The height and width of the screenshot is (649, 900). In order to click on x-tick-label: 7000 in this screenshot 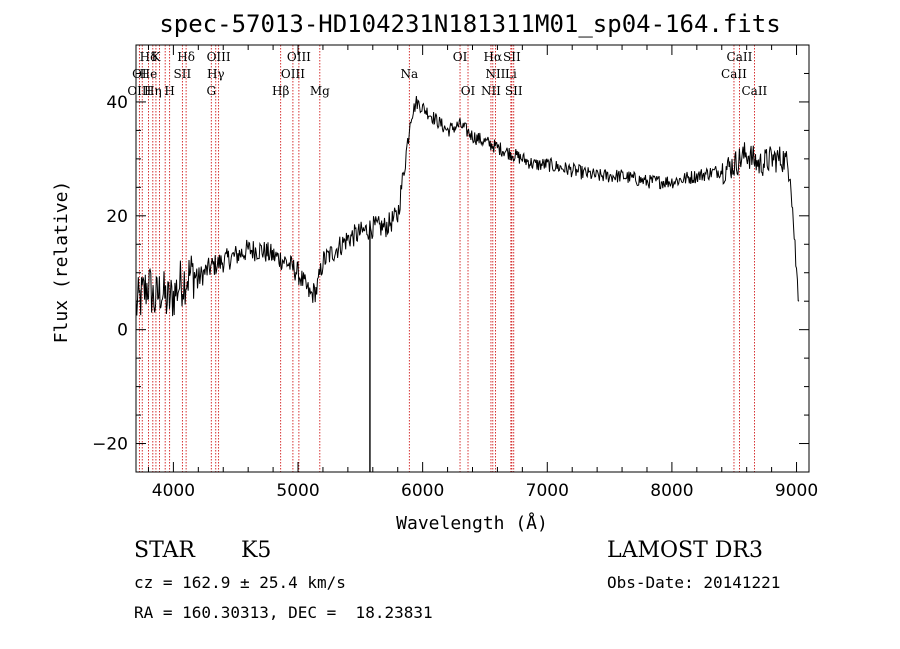, I will do `click(547, 491)`.